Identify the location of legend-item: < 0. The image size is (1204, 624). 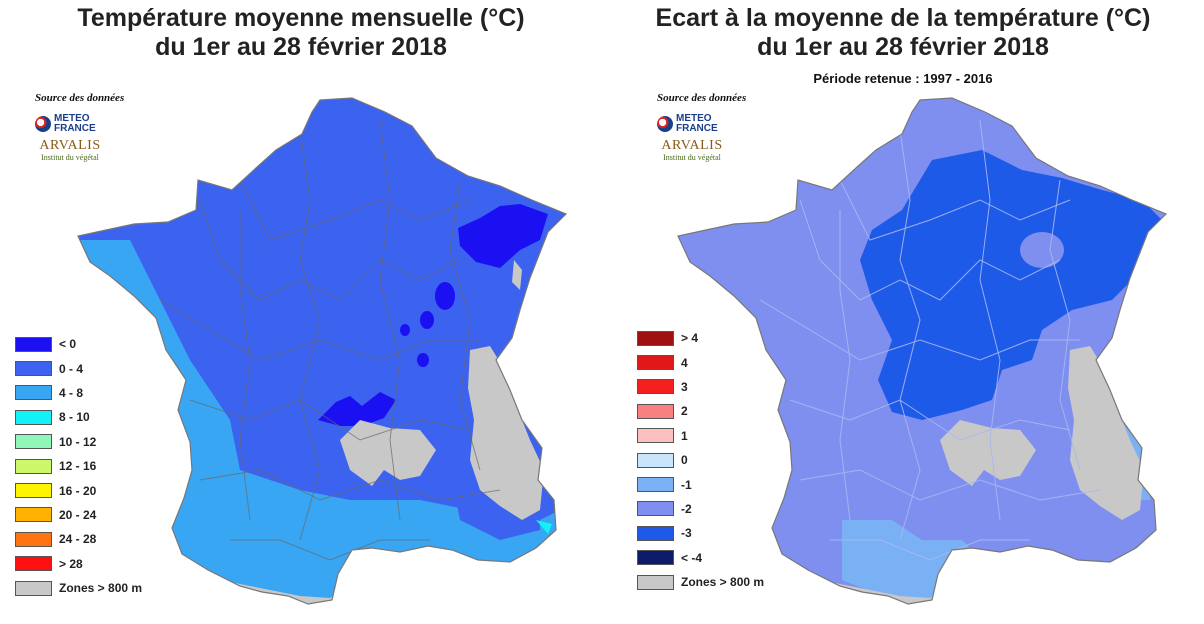
(78, 344).